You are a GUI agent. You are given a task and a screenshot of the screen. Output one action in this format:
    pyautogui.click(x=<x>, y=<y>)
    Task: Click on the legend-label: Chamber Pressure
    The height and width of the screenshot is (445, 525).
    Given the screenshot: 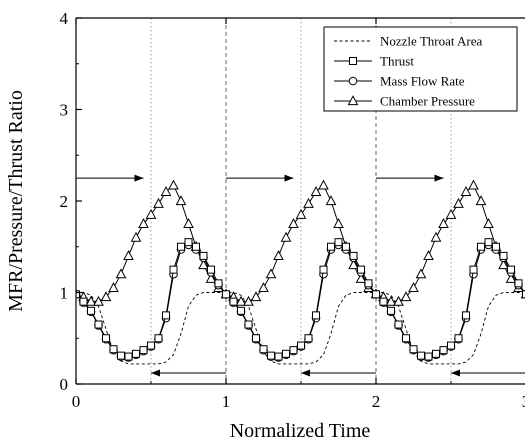 What is the action you would take?
    pyautogui.click(x=427, y=101)
    